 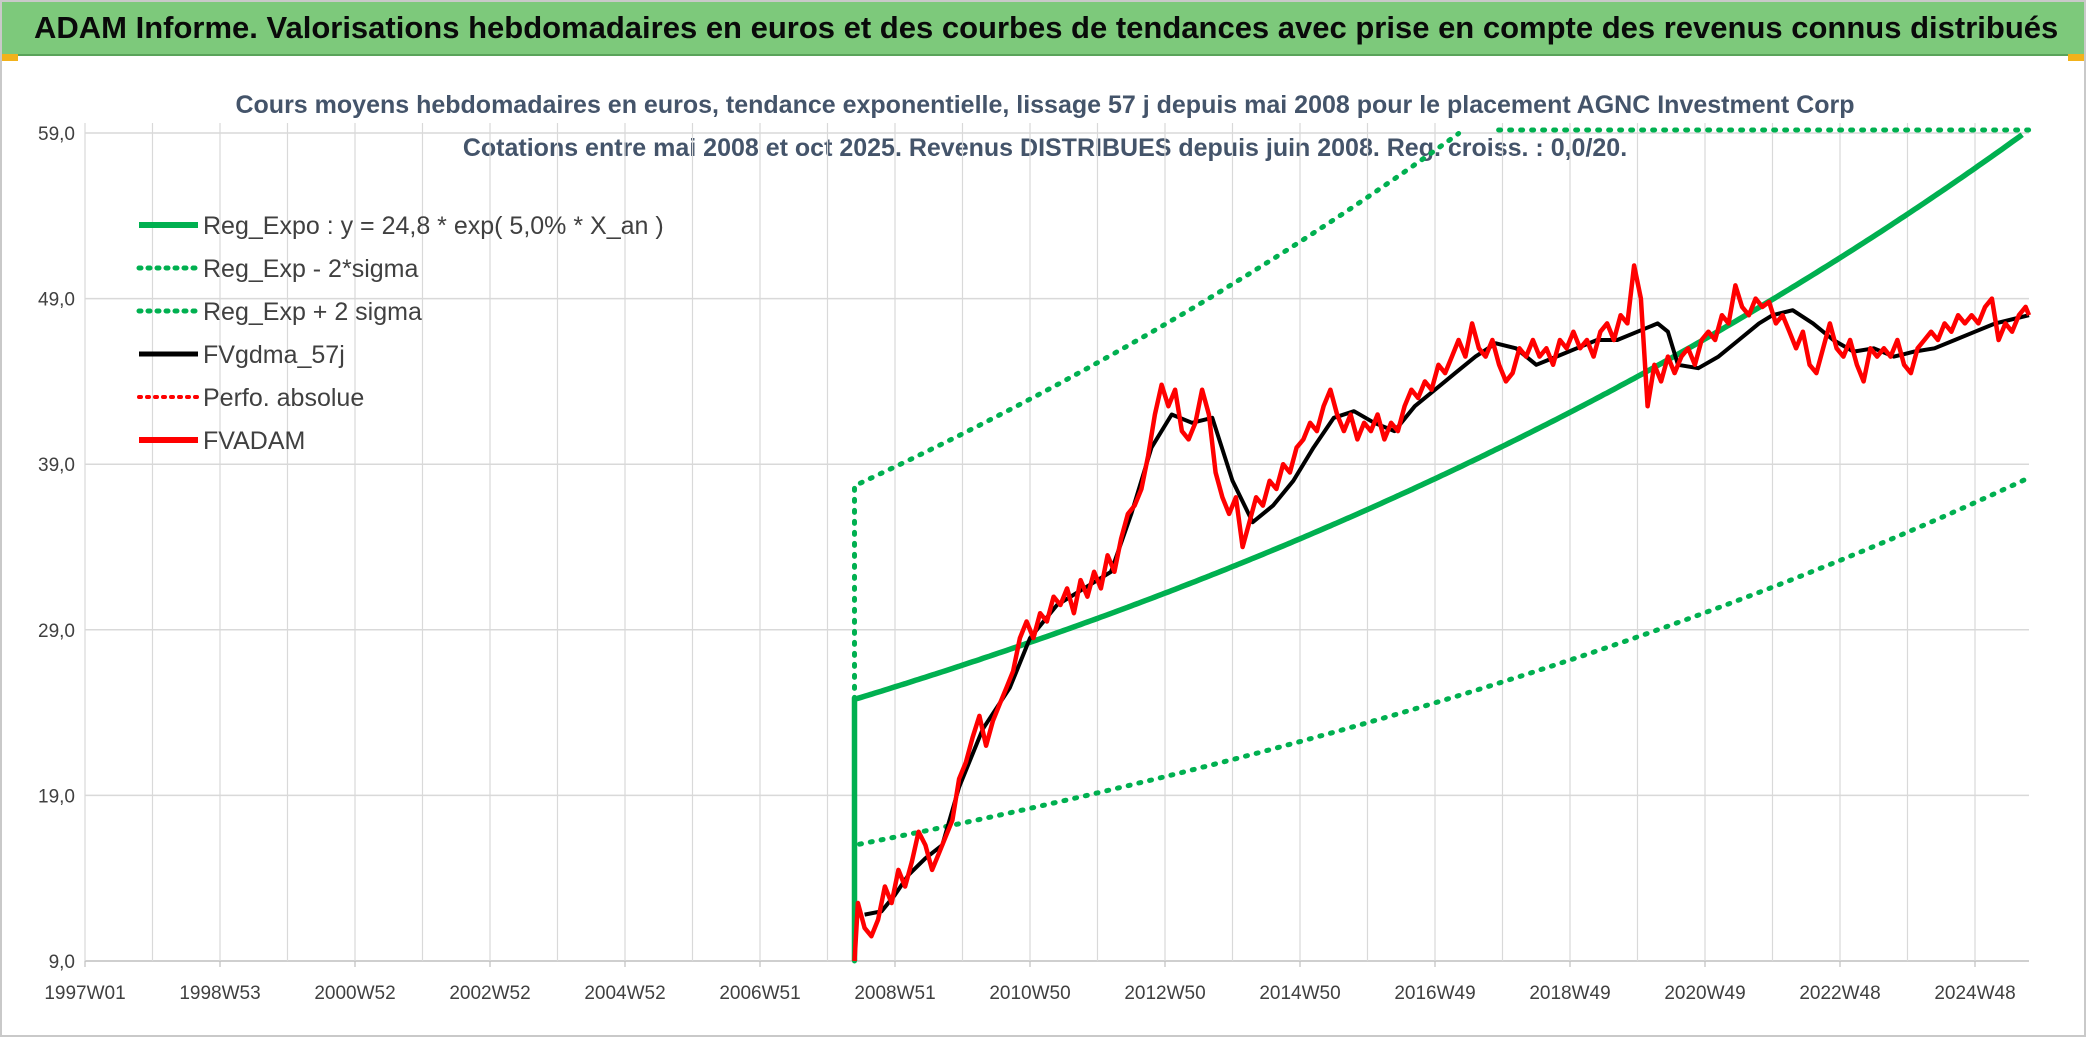 What do you see at coordinates (56, 796) in the screenshot?
I see `y-tick-label: 19,0` at bounding box center [56, 796].